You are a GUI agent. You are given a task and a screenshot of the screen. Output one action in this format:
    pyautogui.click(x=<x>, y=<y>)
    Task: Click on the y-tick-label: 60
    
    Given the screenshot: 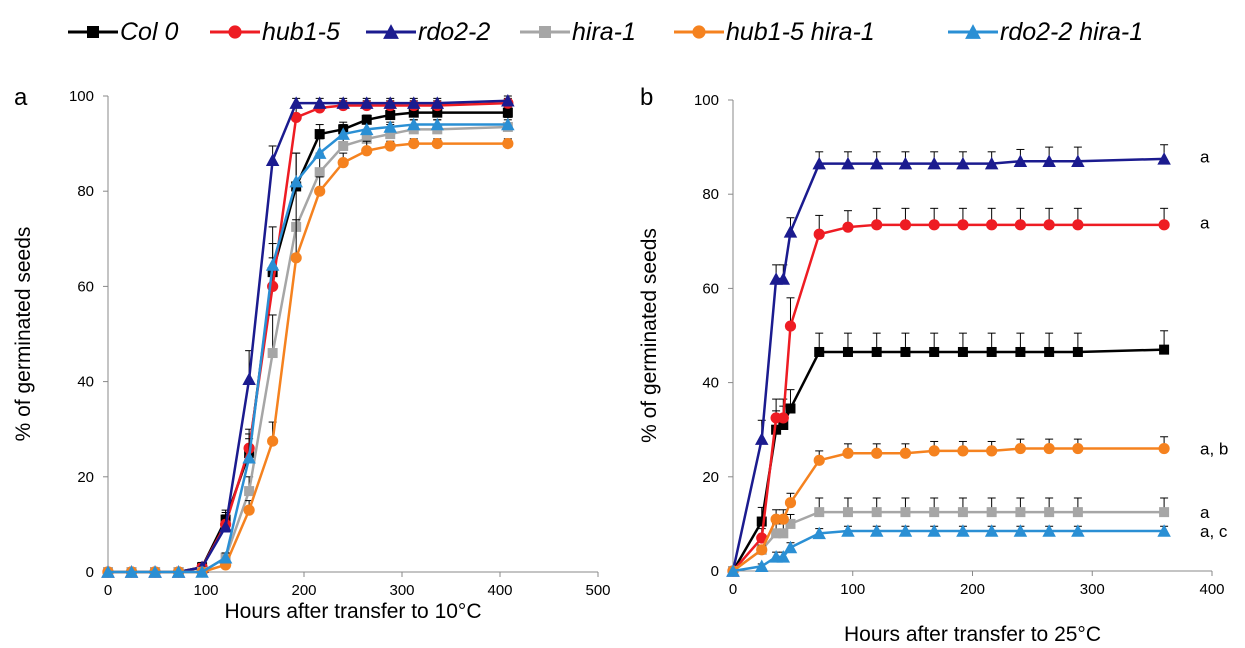 What is the action you would take?
    pyautogui.click(x=85, y=286)
    